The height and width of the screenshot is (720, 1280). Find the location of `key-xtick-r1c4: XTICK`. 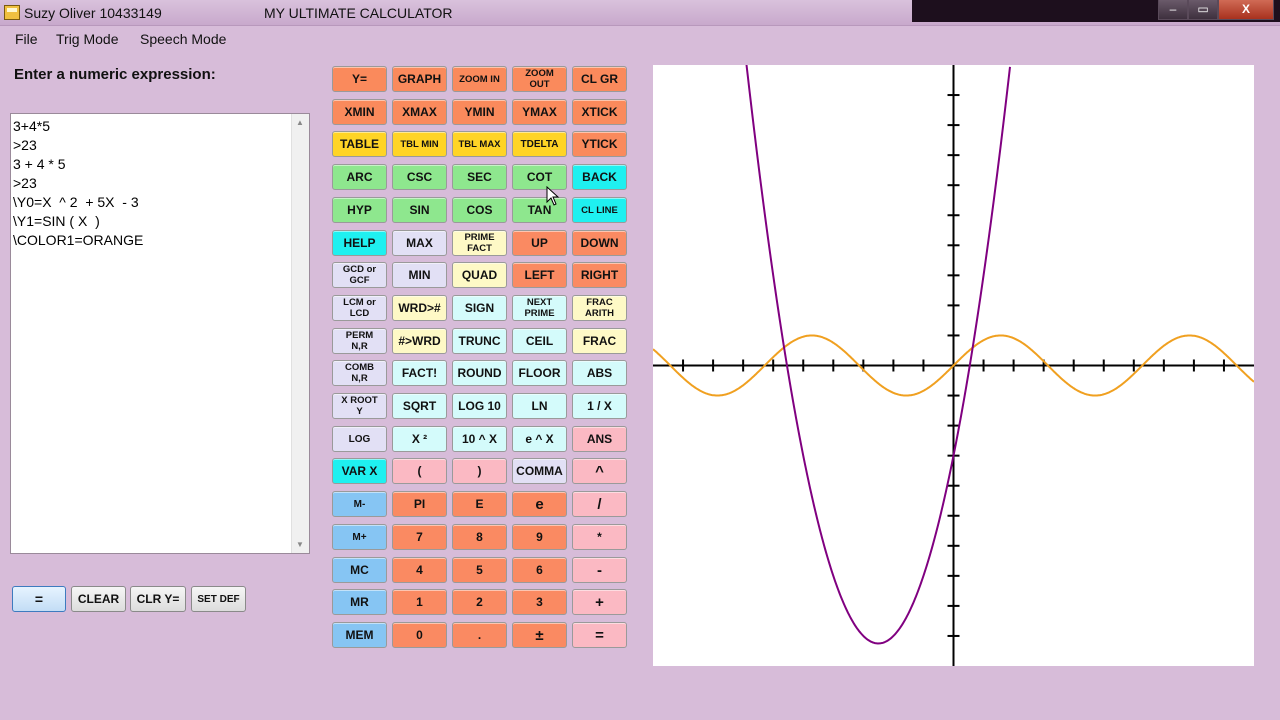

key-xtick-r1c4: XTICK is located at coordinates (599, 112).